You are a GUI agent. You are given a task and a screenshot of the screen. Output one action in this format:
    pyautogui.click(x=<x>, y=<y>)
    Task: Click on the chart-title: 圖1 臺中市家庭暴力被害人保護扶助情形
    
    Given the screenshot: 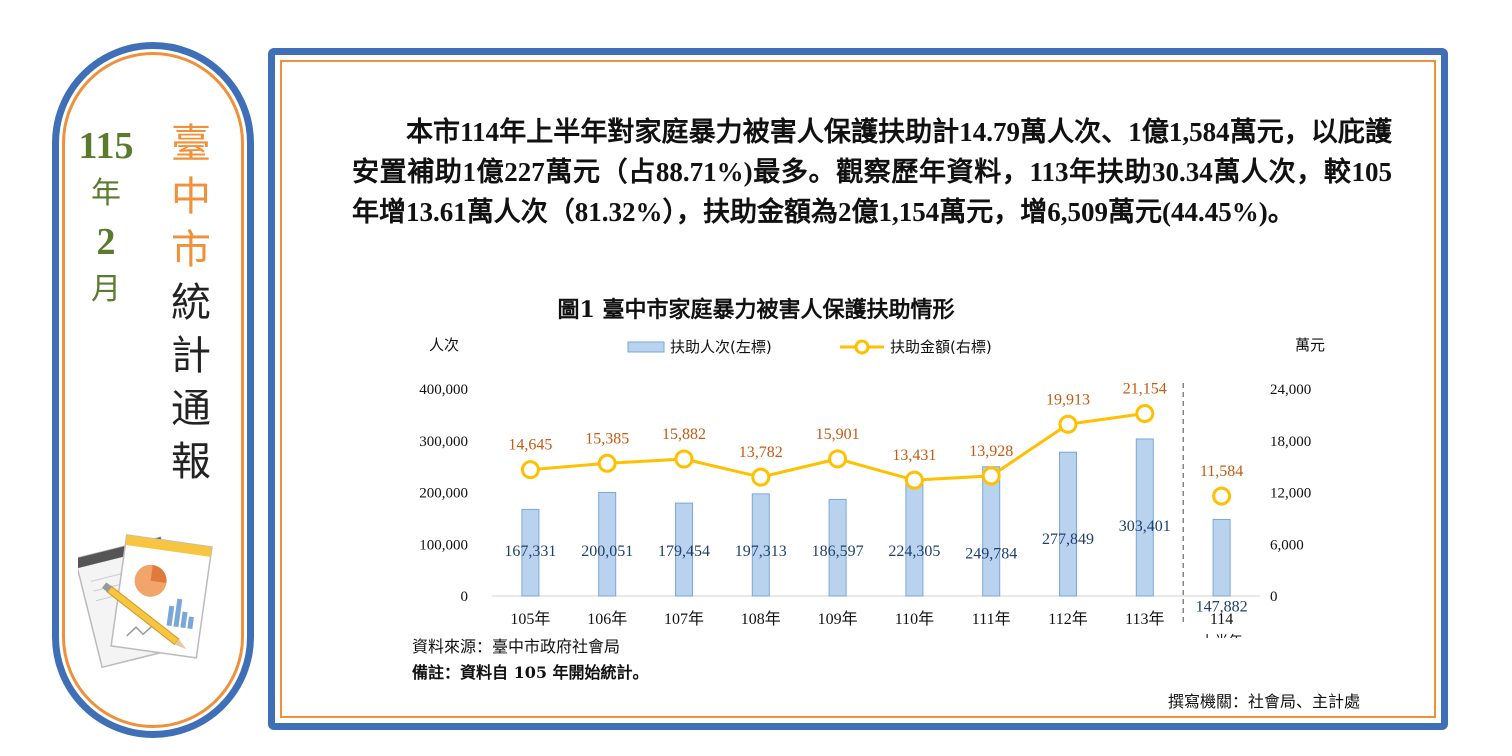 What is the action you would take?
    pyautogui.click(x=756, y=310)
    